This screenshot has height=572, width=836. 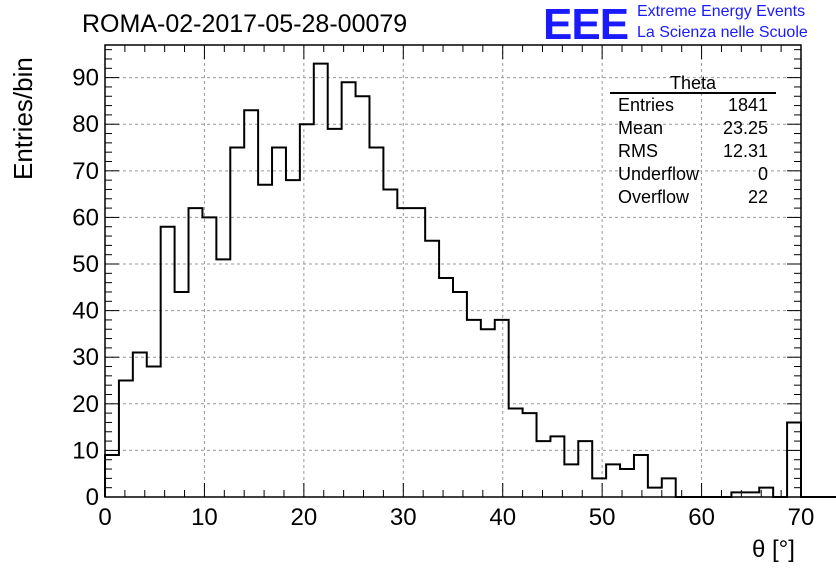 What do you see at coordinates (693, 105) in the screenshot?
I see `stats-row: Entries 1841` at bounding box center [693, 105].